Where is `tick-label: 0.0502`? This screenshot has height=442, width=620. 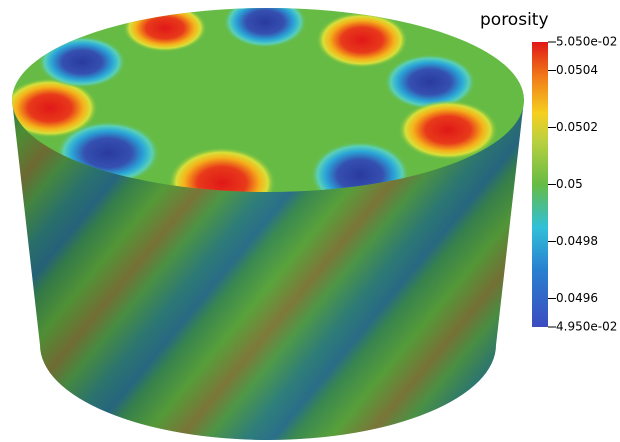 tick-label: 0.0502 is located at coordinates (577, 127).